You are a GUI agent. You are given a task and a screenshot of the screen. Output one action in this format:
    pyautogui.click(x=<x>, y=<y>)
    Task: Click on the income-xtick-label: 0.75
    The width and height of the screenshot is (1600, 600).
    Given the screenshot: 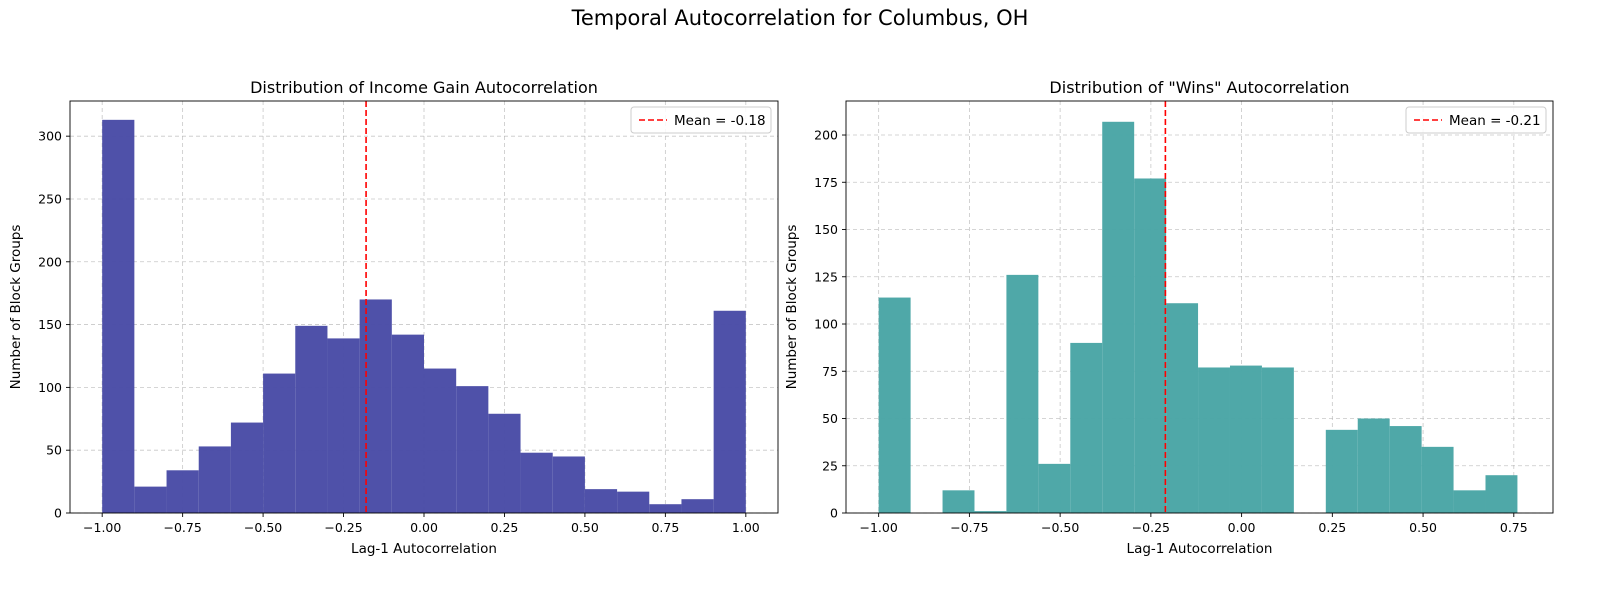 What is the action you would take?
    pyautogui.click(x=665, y=527)
    